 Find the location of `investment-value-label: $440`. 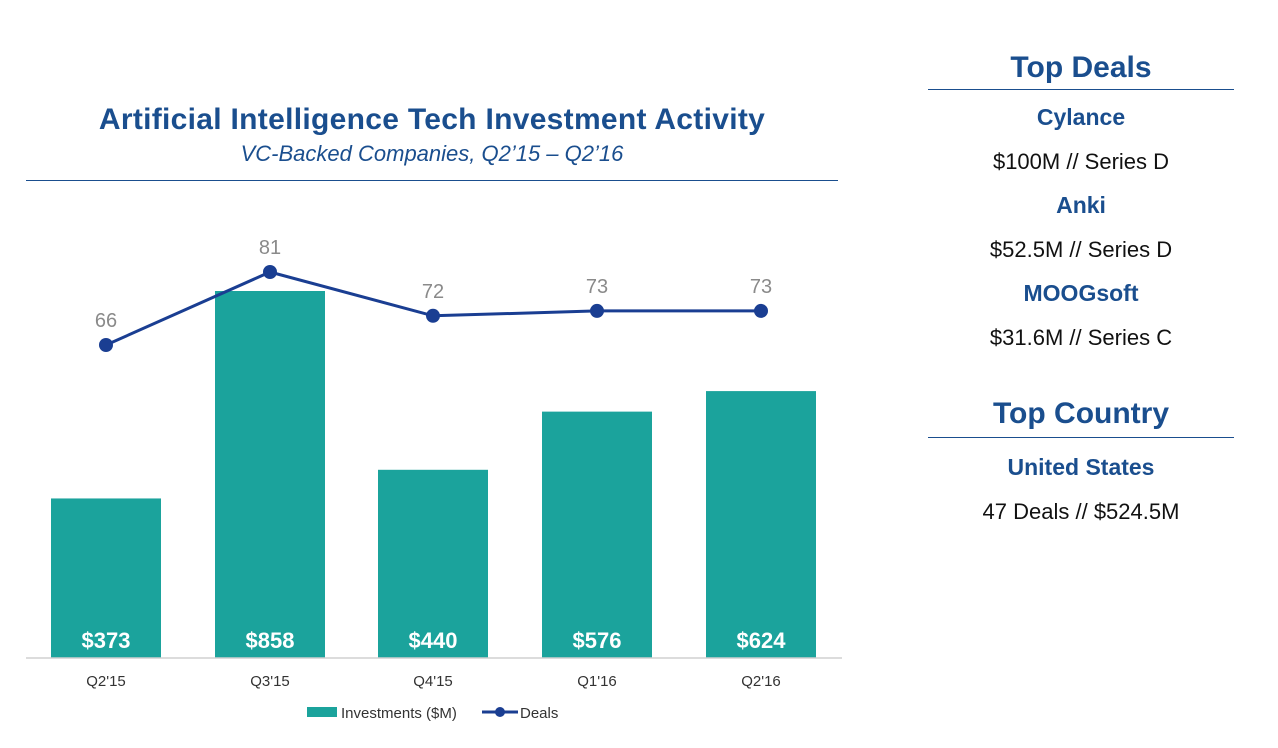

investment-value-label: $440 is located at coordinates (433, 640).